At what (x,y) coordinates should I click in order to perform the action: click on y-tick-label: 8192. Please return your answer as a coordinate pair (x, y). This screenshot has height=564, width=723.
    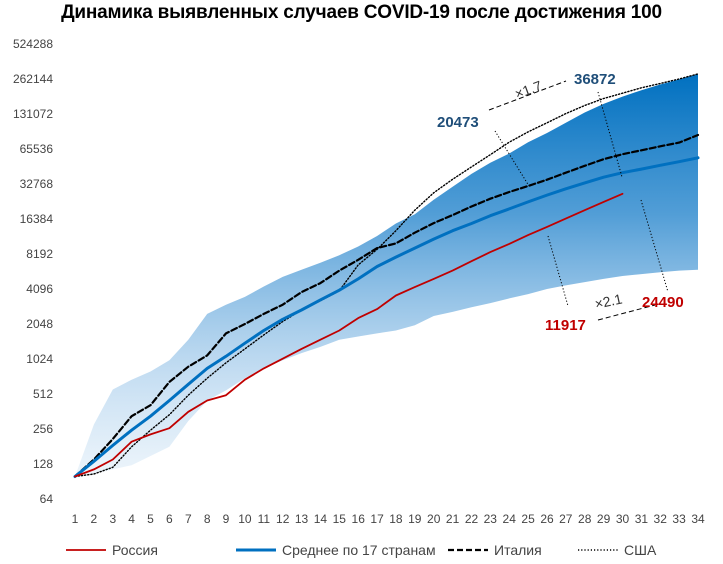
    Looking at the image, I should click on (39, 254).